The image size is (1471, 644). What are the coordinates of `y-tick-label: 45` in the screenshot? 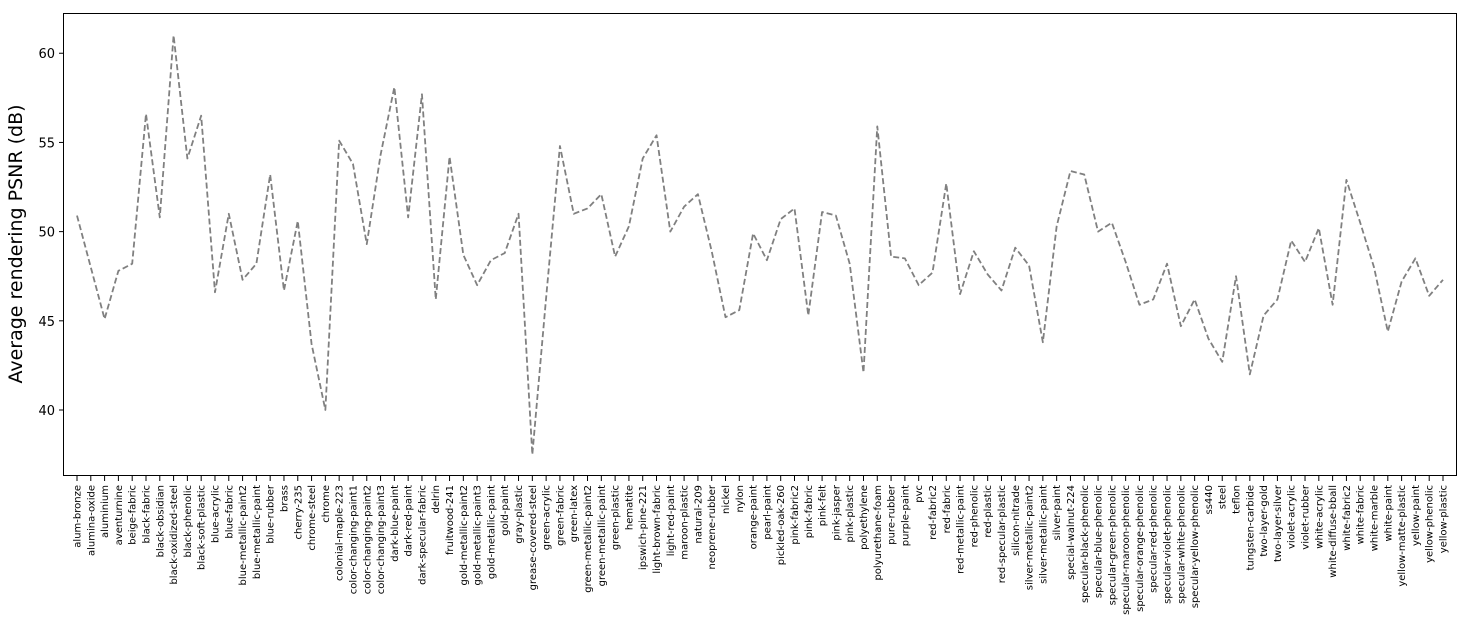 It's located at (46, 322).